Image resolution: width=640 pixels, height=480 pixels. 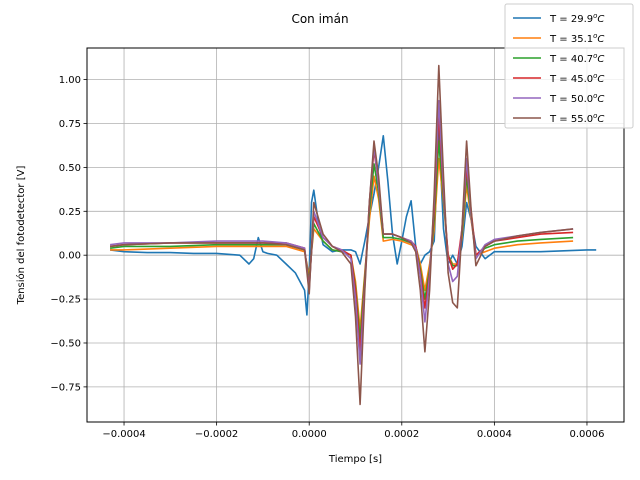 I want to click on legend-label-value: T = 40.7, so click(x=571, y=59).